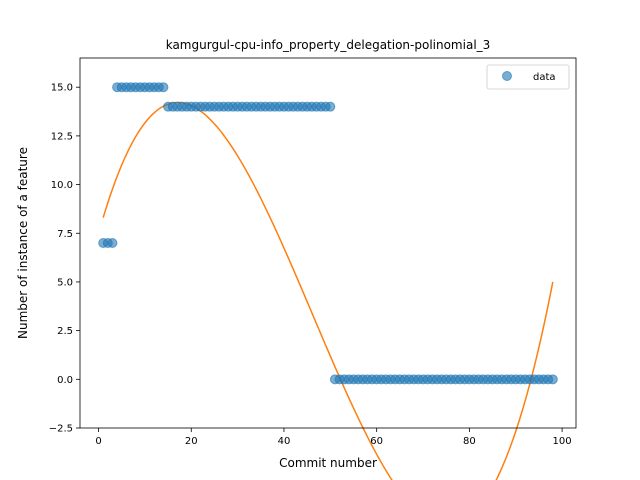 The width and height of the screenshot is (640, 480). I want to click on y-tick-label: 0.0, so click(65, 380).